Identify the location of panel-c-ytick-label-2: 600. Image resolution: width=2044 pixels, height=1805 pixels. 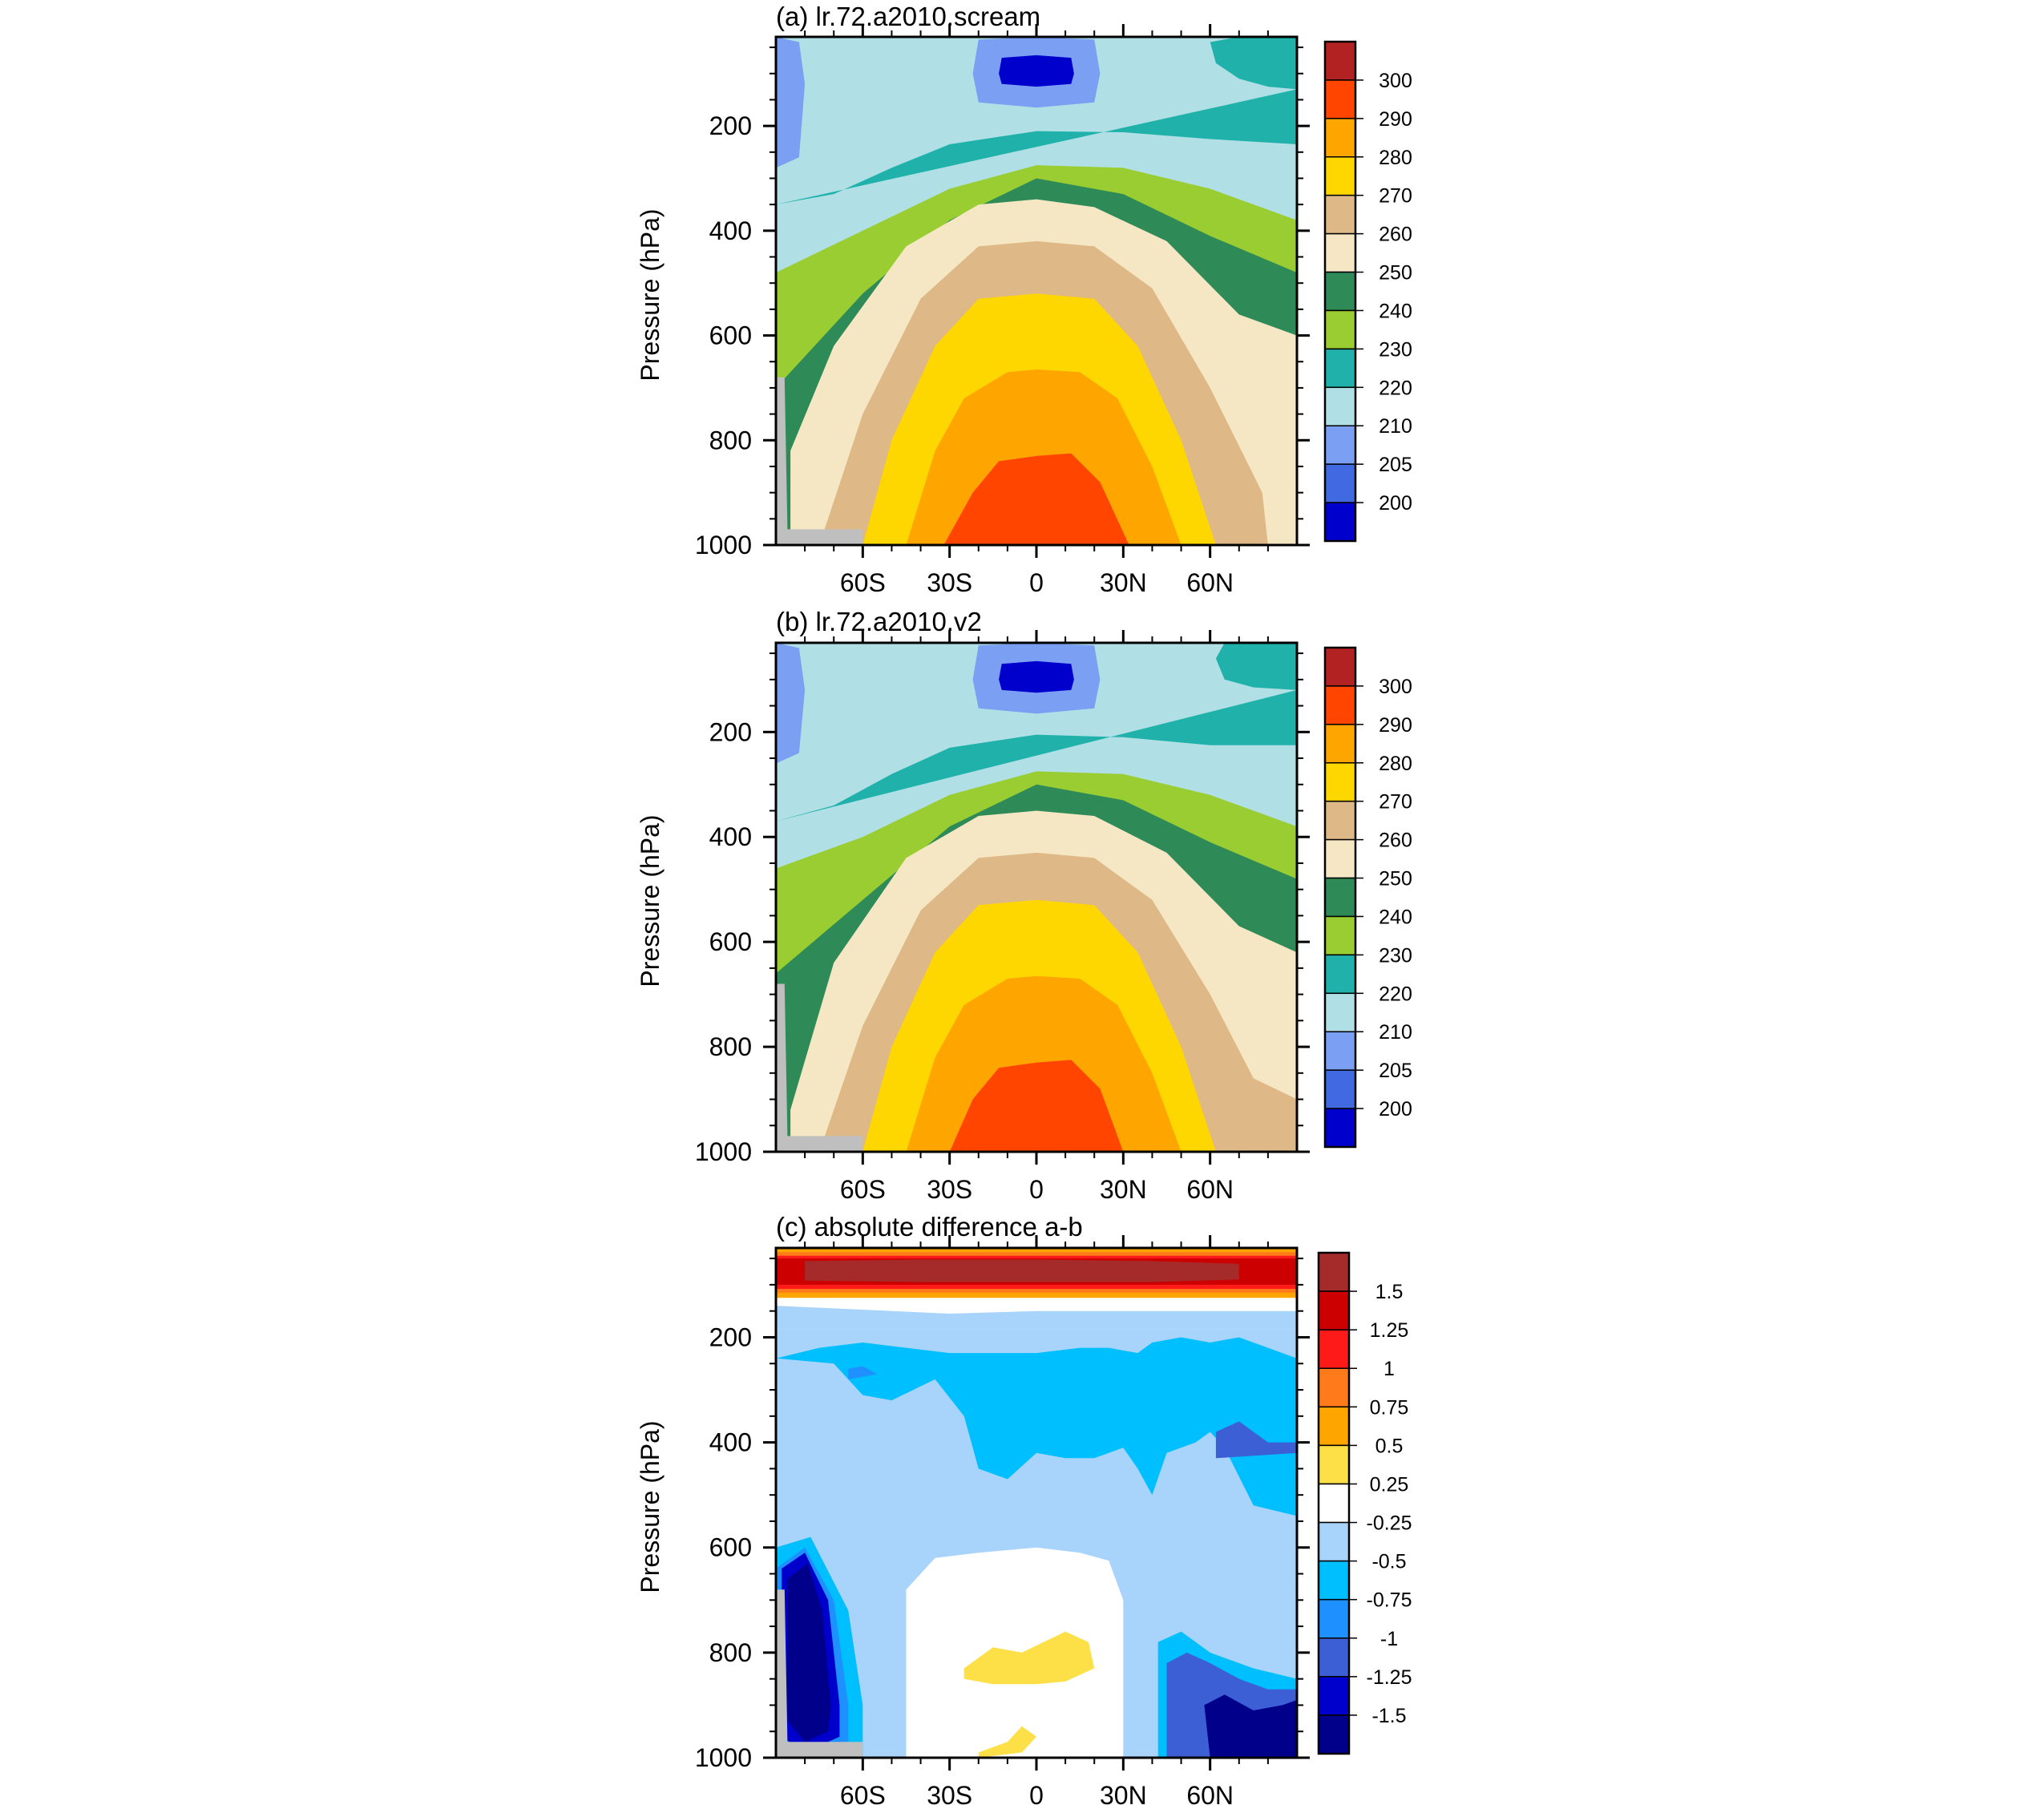
(730, 1547).